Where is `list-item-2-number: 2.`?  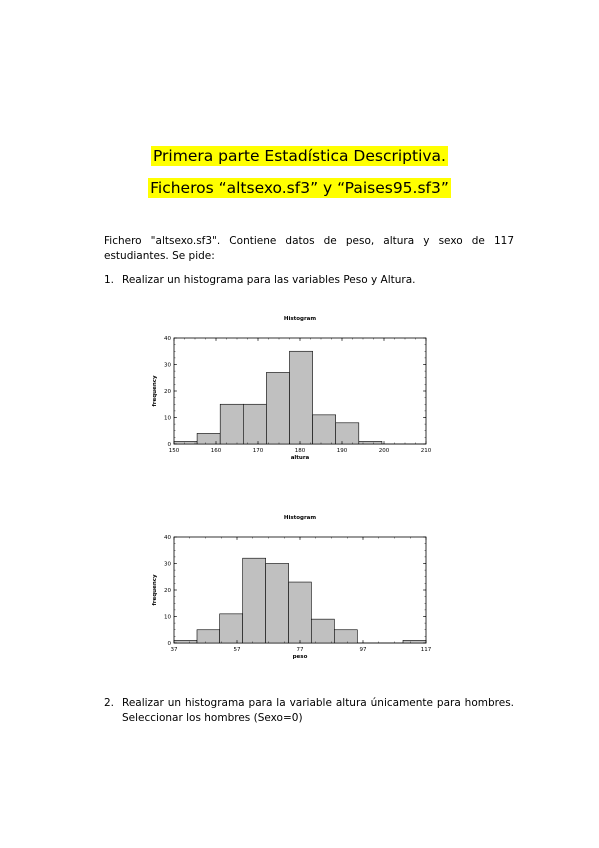
list-item-2-number: 2. is located at coordinates (109, 703).